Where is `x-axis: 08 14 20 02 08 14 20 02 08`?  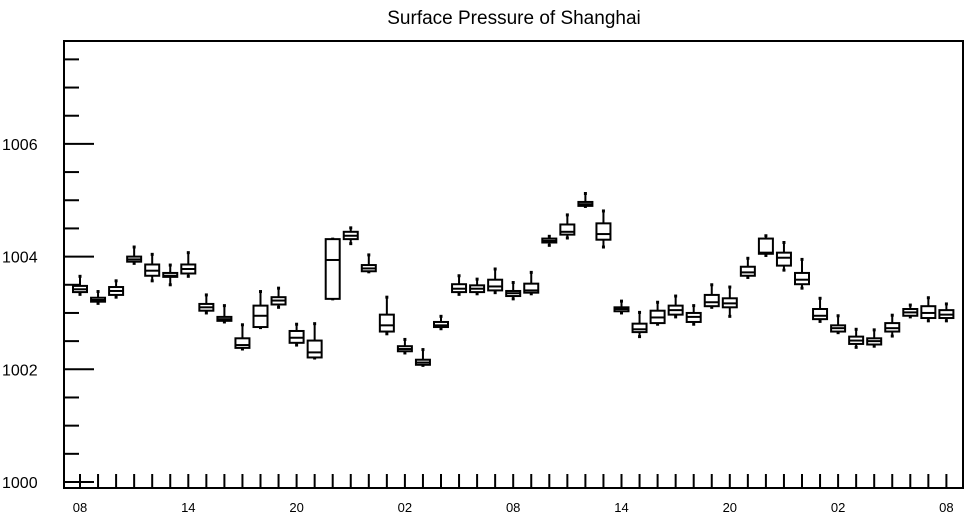 x-axis: 08 14 20 02 08 14 20 02 08 is located at coordinates (513, 494).